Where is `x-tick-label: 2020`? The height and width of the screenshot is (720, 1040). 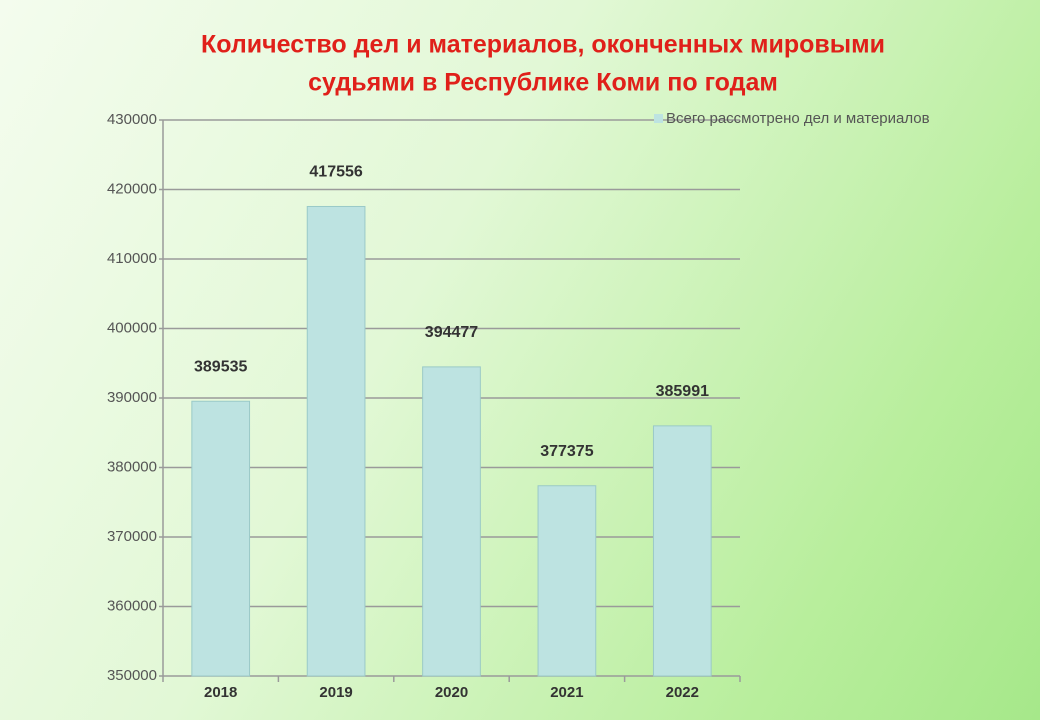
x-tick-label: 2020 is located at coordinates (451, 692).